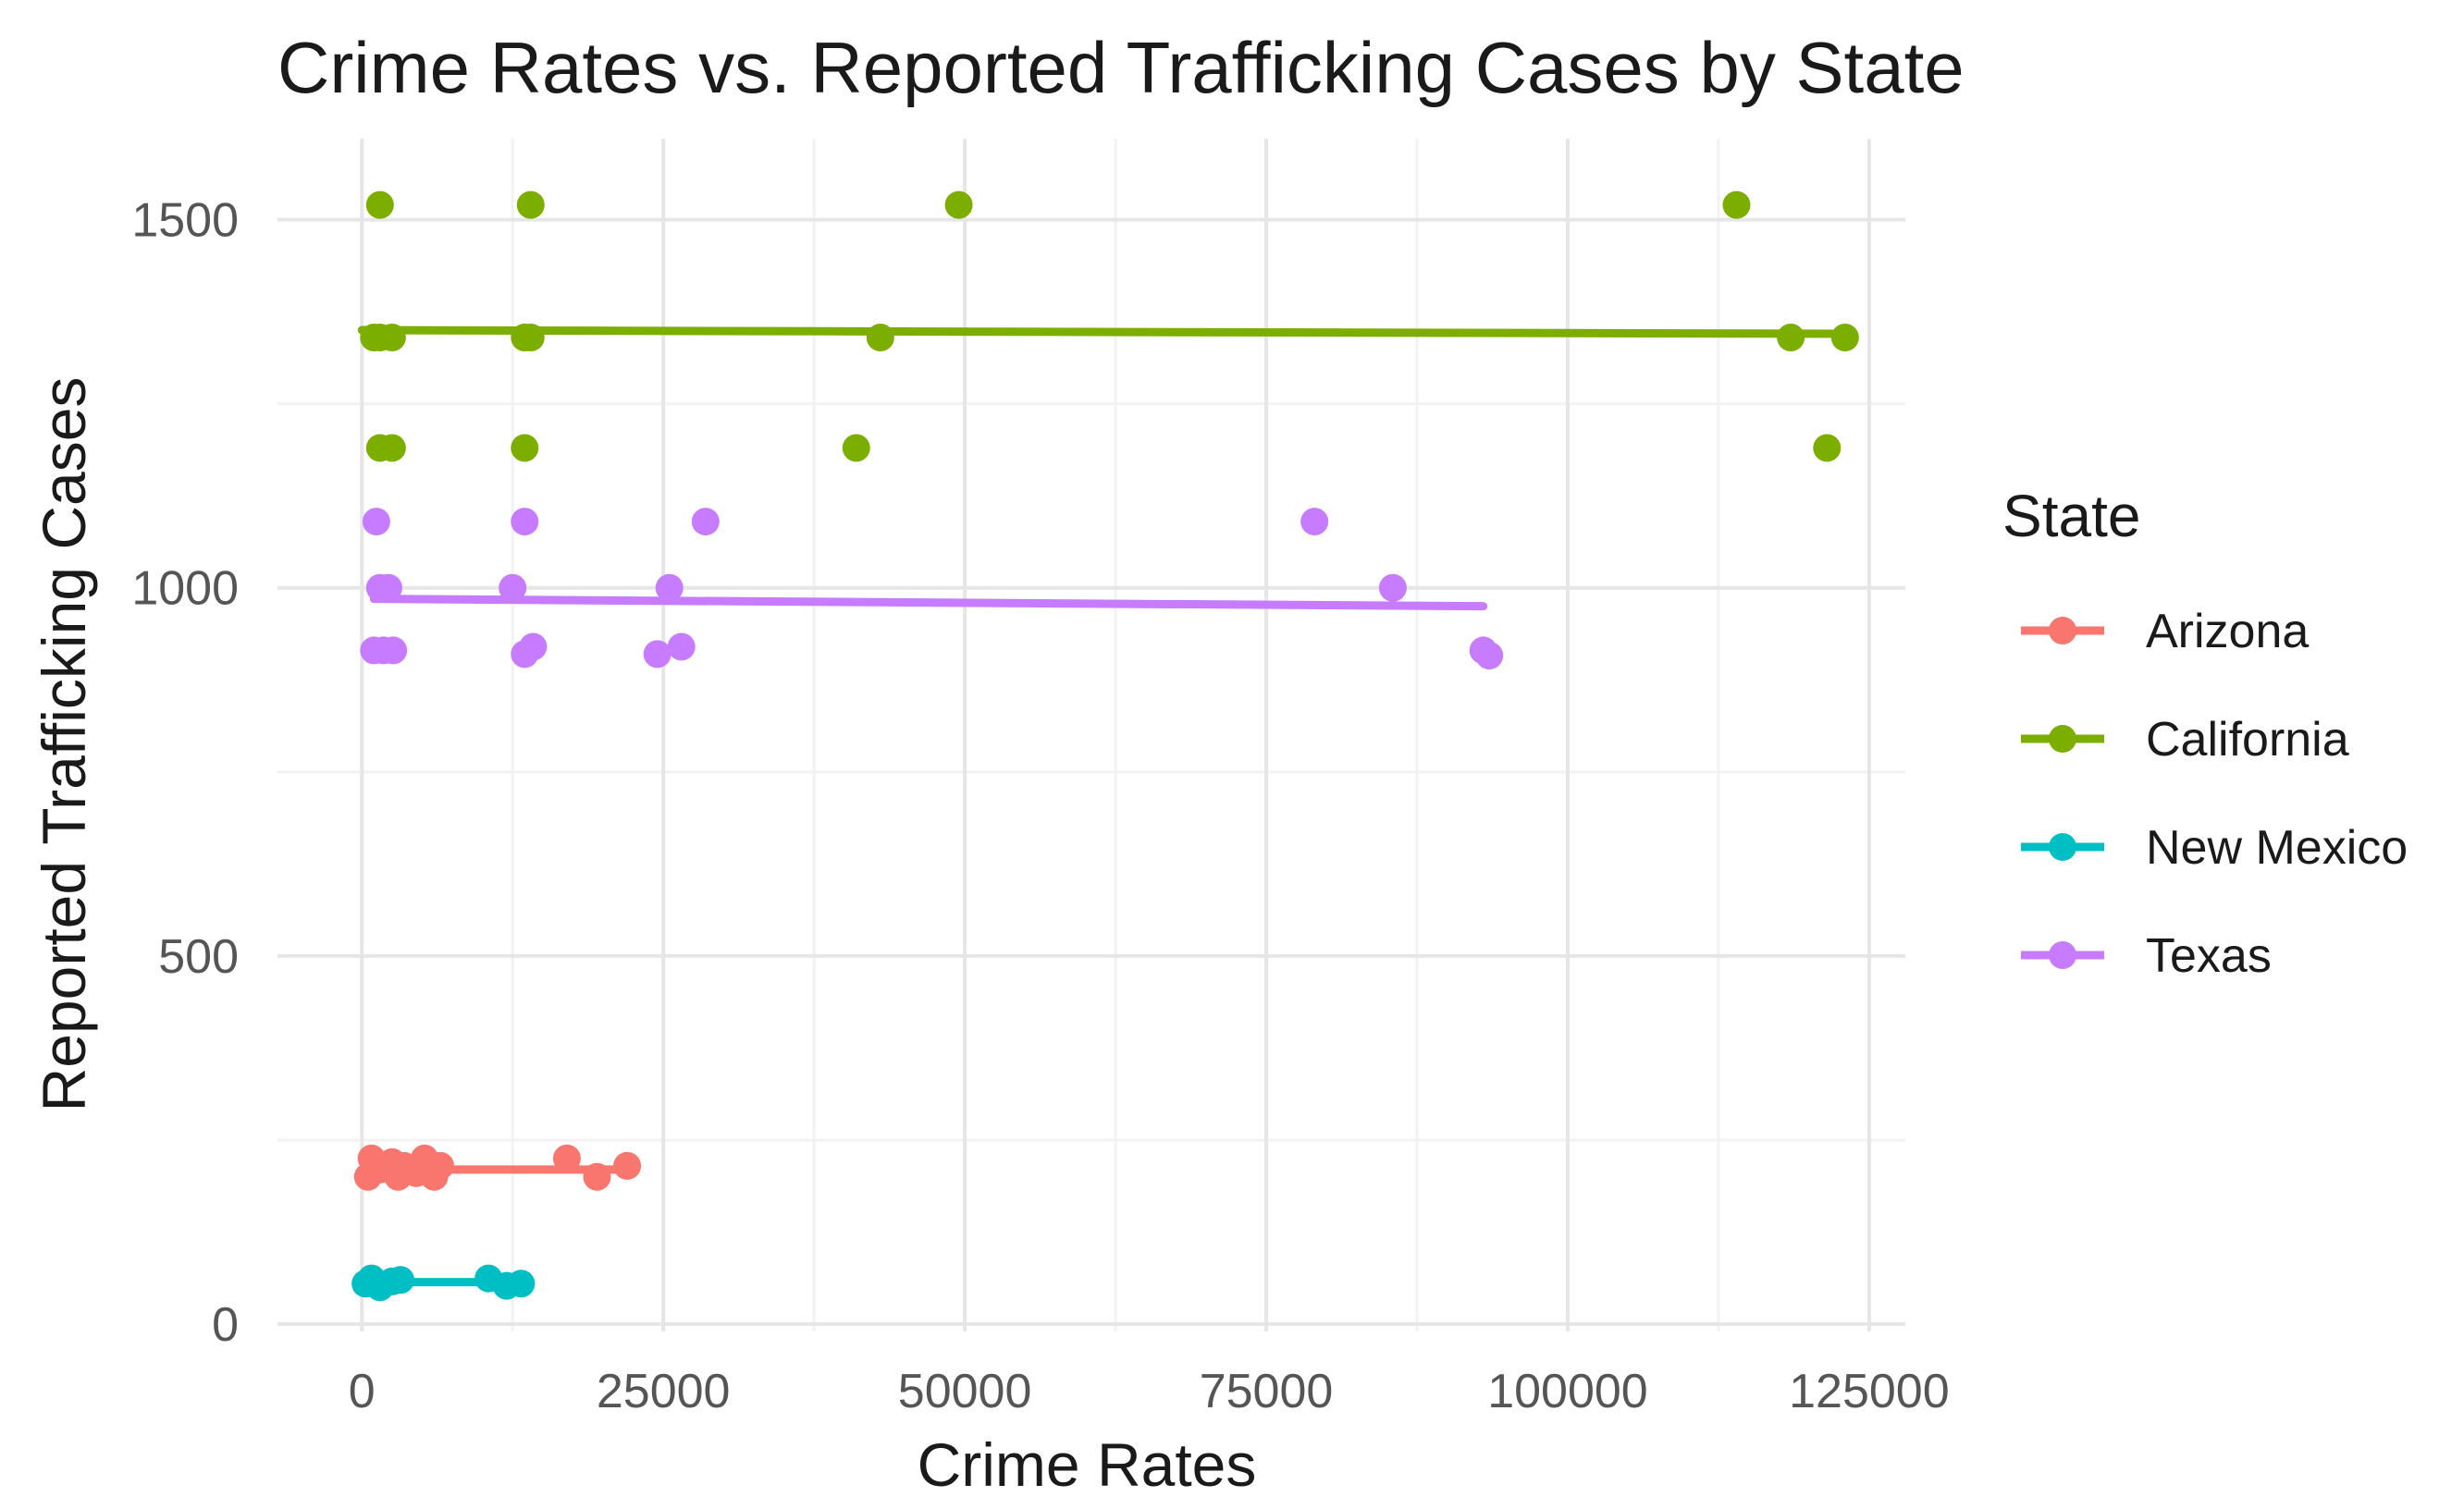  I want to click on x-axis-ticks: 0 25000 50000 75000 100000 125000, so click(1150, 1391).